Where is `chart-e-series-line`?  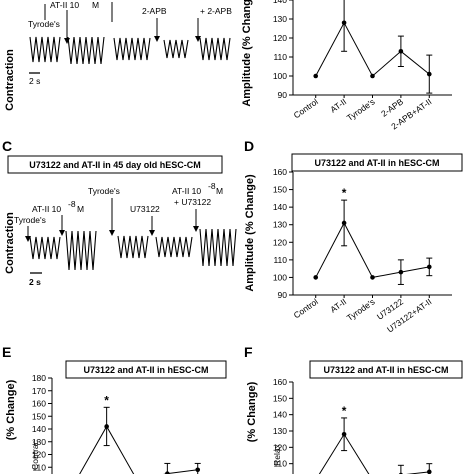 chart-e-series-line is located at coordinates (138, 449).